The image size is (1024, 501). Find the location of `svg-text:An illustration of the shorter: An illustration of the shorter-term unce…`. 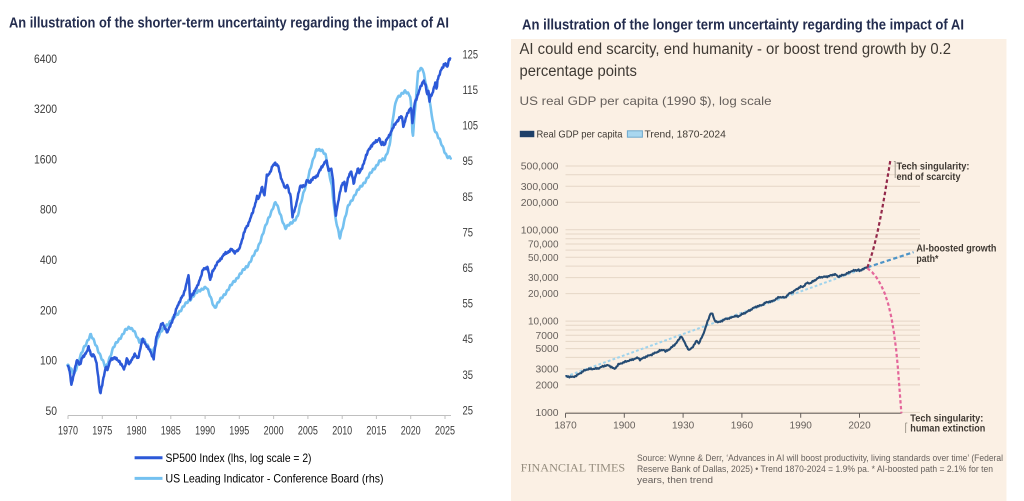

svg-text:An illustration of the shorter: An illustration of the shorter-term unce… is located at coordinates (229, 23).